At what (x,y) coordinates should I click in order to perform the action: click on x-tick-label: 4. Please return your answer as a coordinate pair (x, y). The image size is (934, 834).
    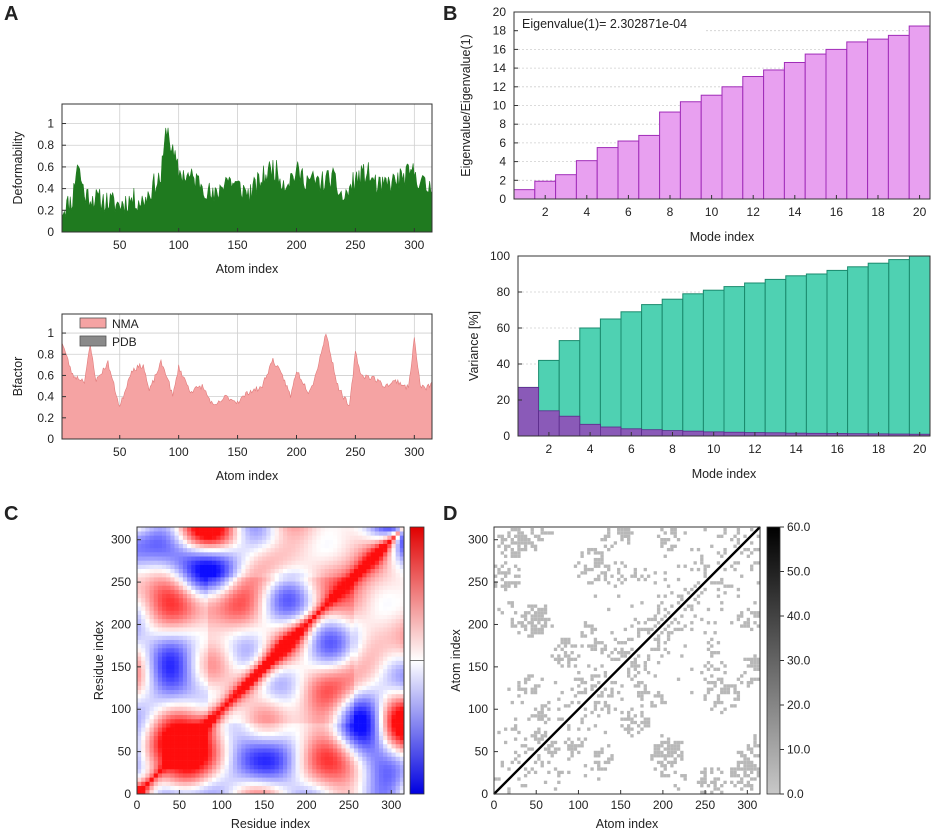
    Looking at the image, I should click on (590, 449).